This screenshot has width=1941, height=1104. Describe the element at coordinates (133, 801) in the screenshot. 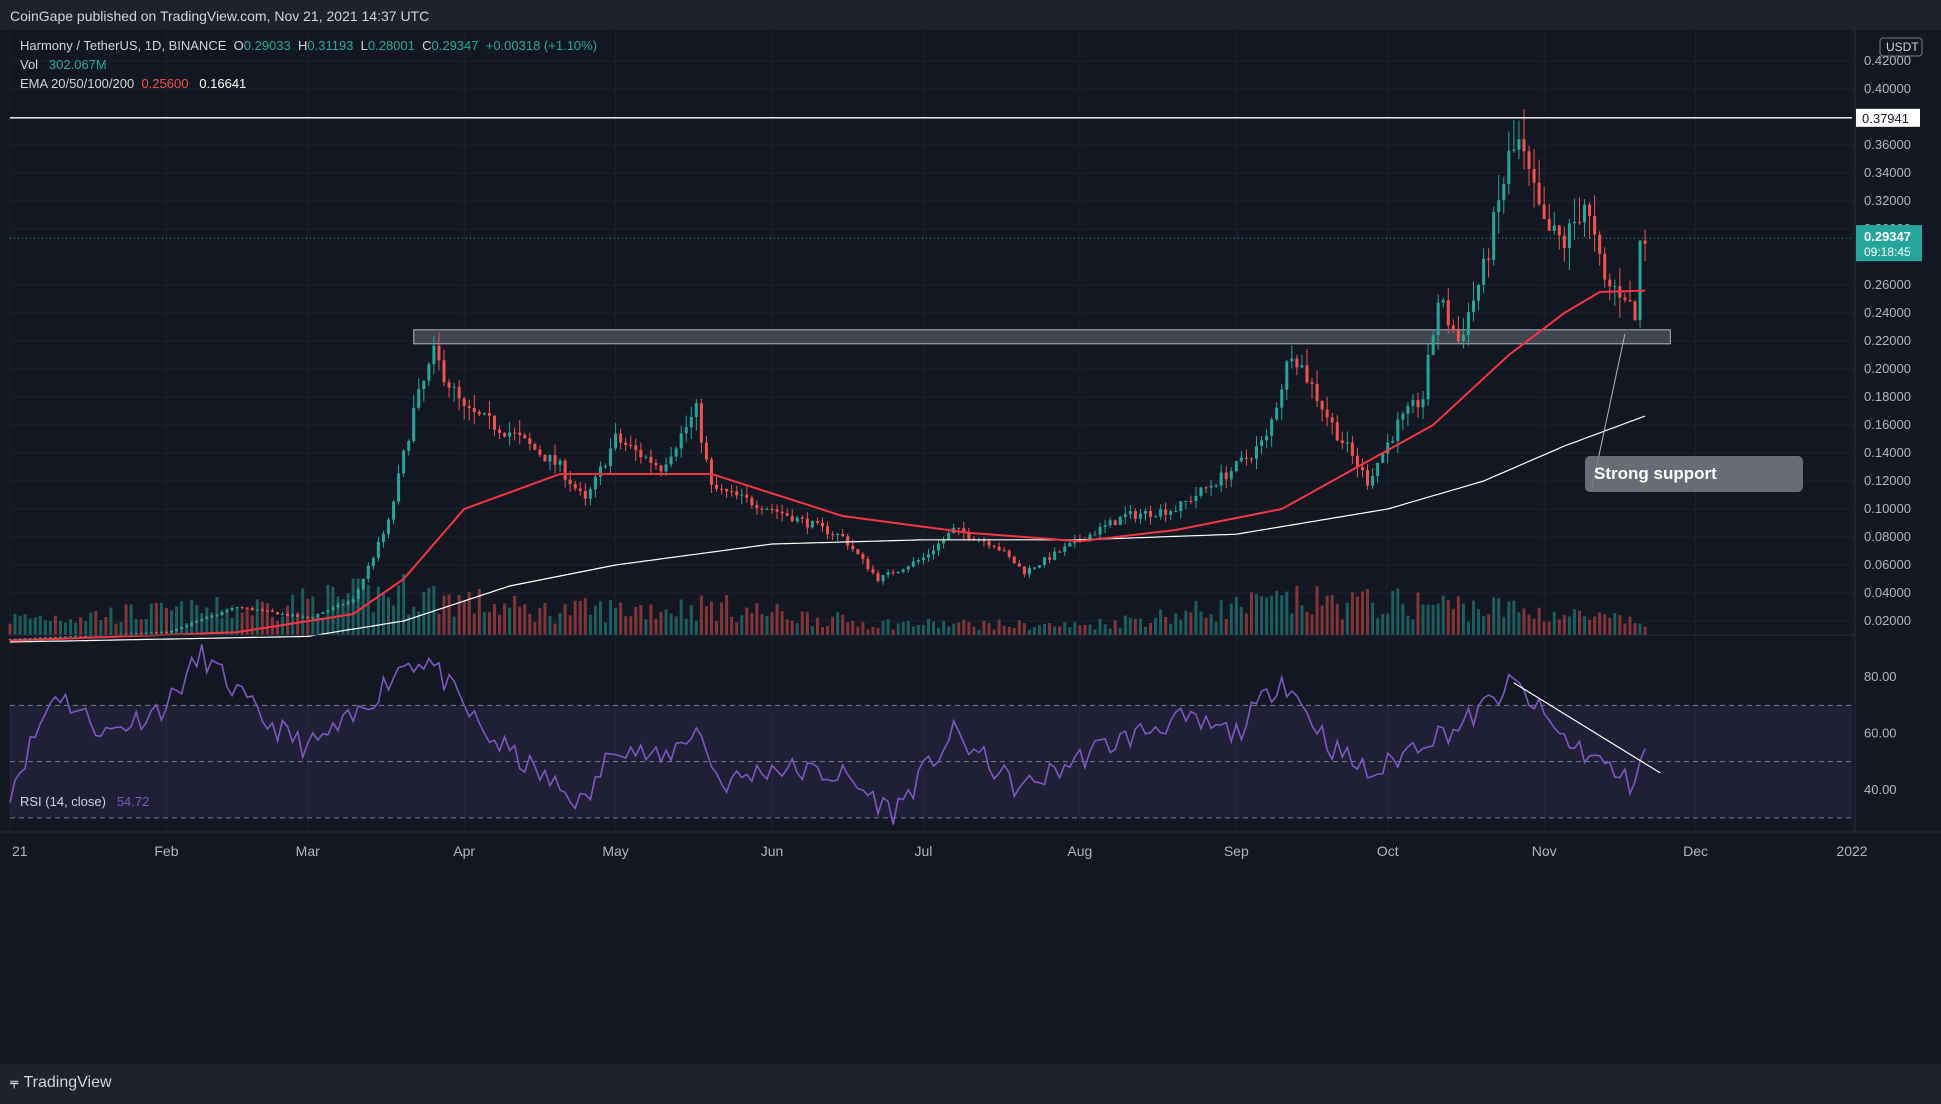

I see `rsi-value: 54.72` at that location.